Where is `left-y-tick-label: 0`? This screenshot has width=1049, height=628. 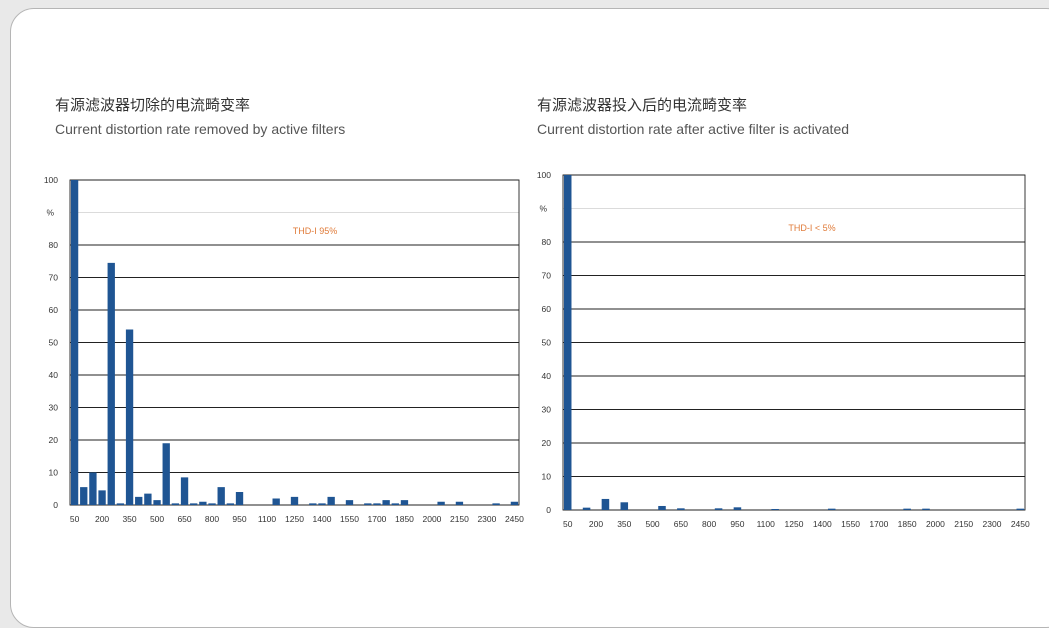
left-y-tick-label: 0 is located at coordinates (55, 505).